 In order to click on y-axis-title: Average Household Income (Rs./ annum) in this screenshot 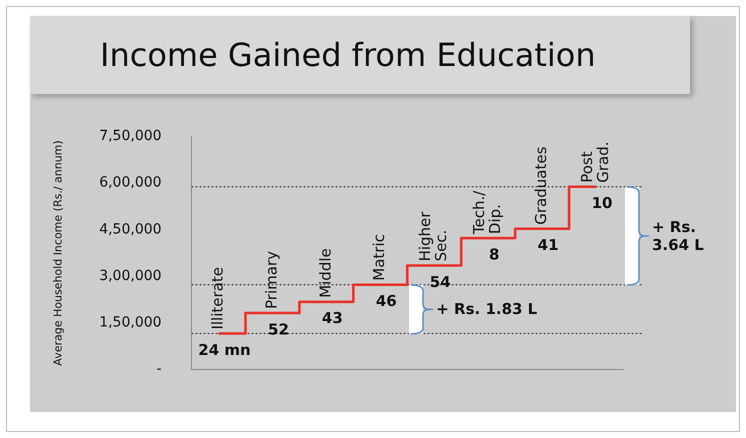, I will do `click(57, 253)`.